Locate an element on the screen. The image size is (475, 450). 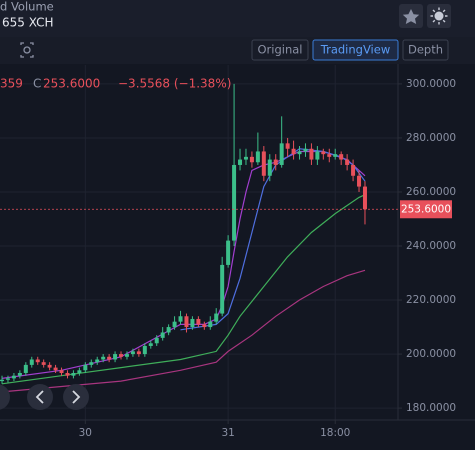
x-tick-label: 31 is located at coordinates (227, 433).